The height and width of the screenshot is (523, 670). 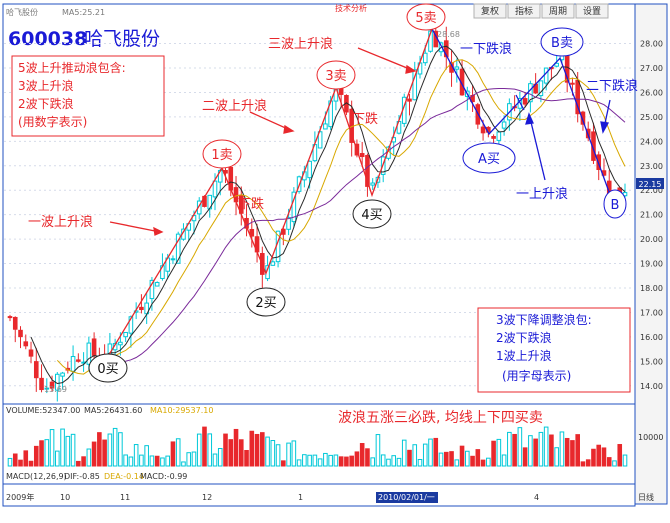 I want to click on time-cursor-tag, so click(x=407, y=497).